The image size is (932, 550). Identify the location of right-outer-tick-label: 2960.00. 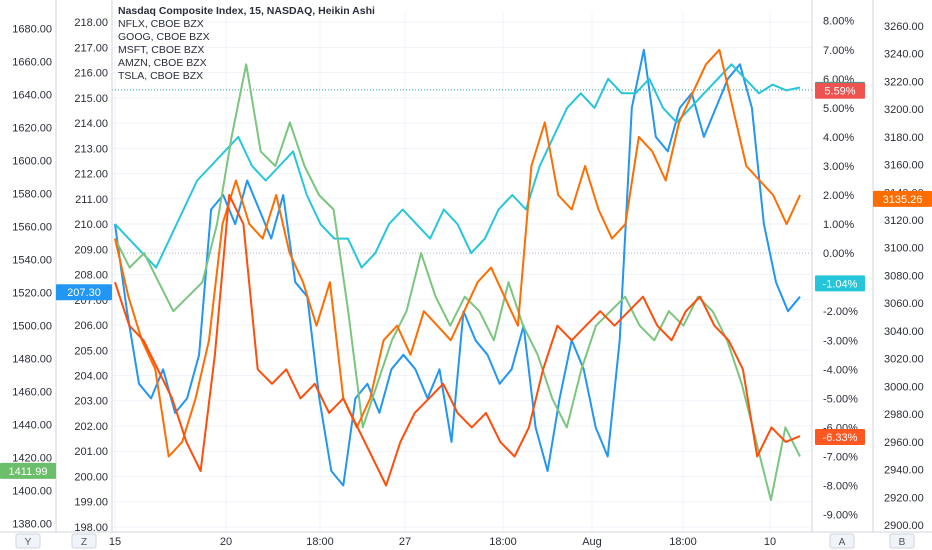
(904, 443).